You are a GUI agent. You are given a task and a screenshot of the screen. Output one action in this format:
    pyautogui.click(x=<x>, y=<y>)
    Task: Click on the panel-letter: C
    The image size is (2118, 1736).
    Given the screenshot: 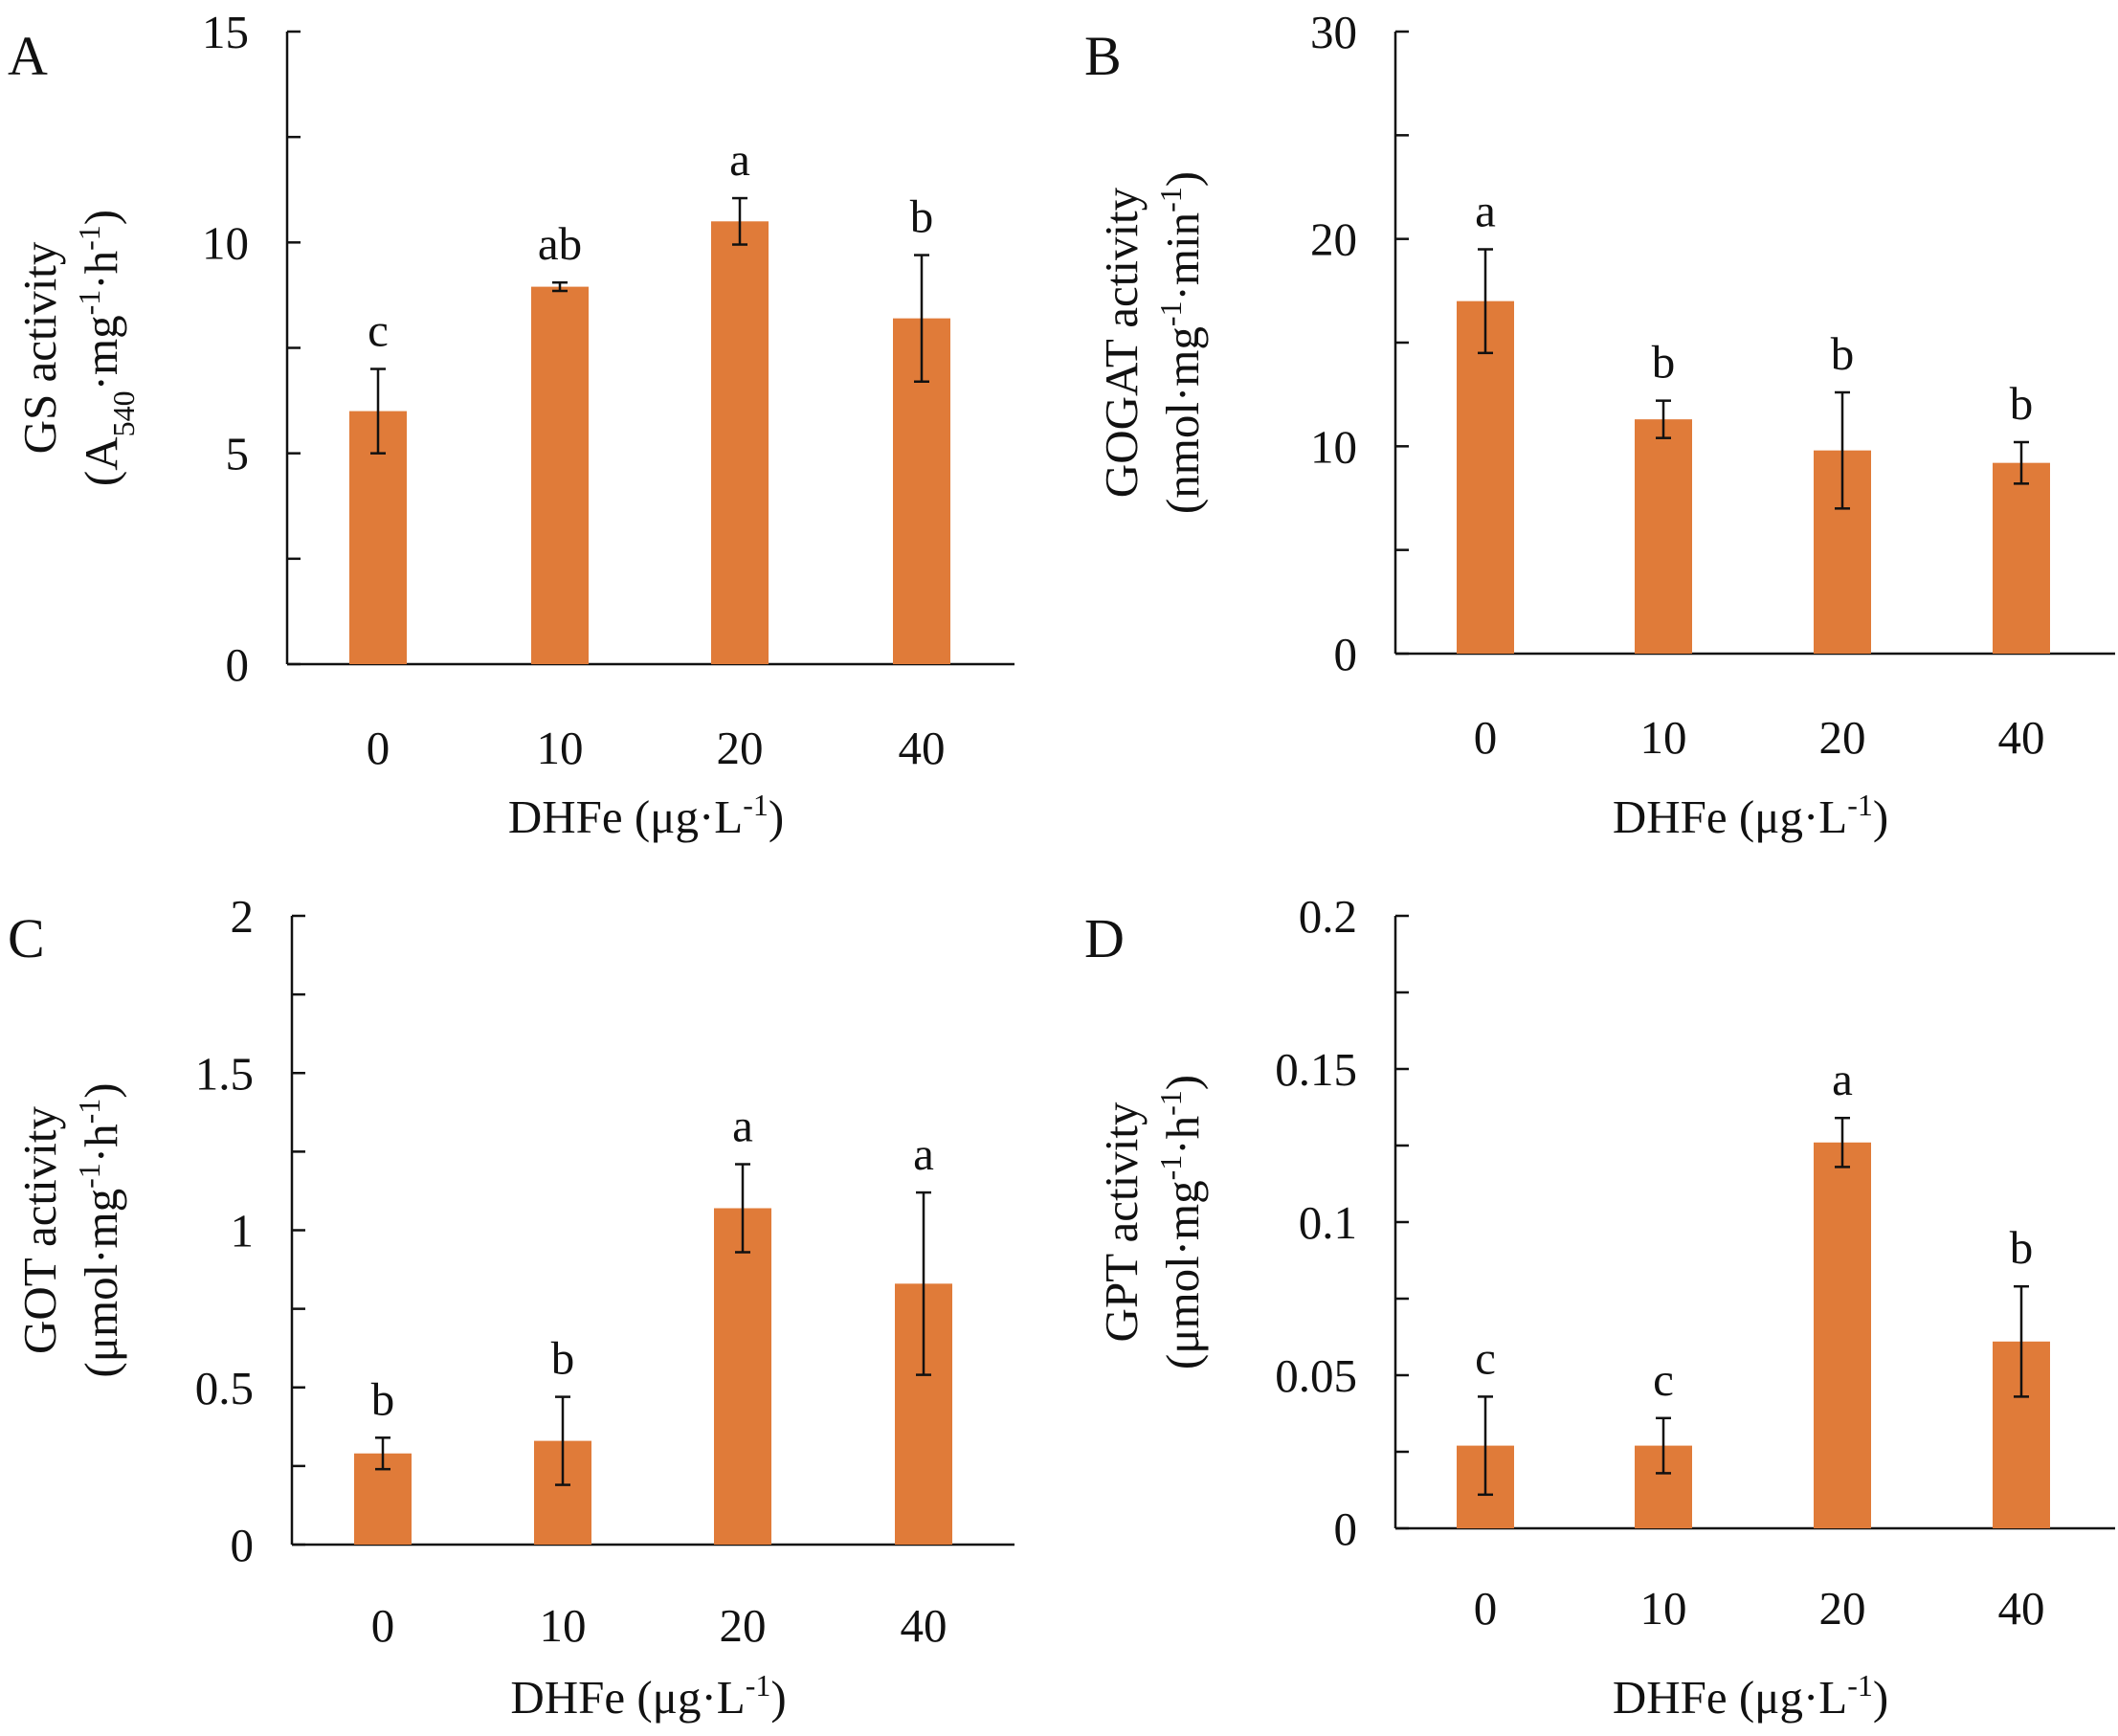 What is the action you would take?
    pyautogui.click(x=27, y=938)
    